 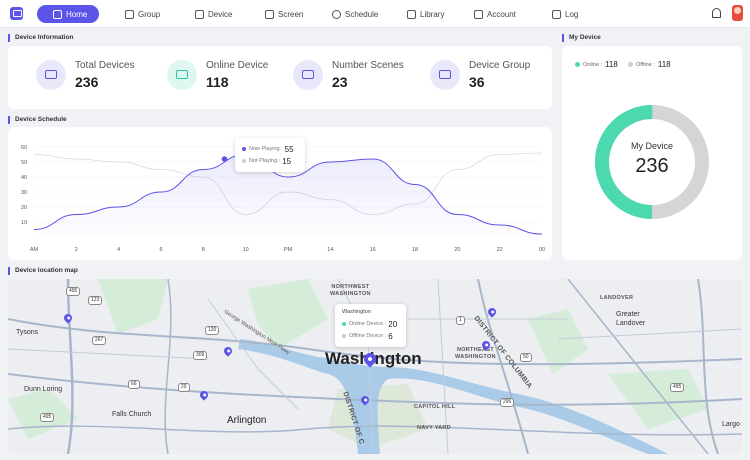 I want to click on series-now-playing-line, so click(x=288, y=194).